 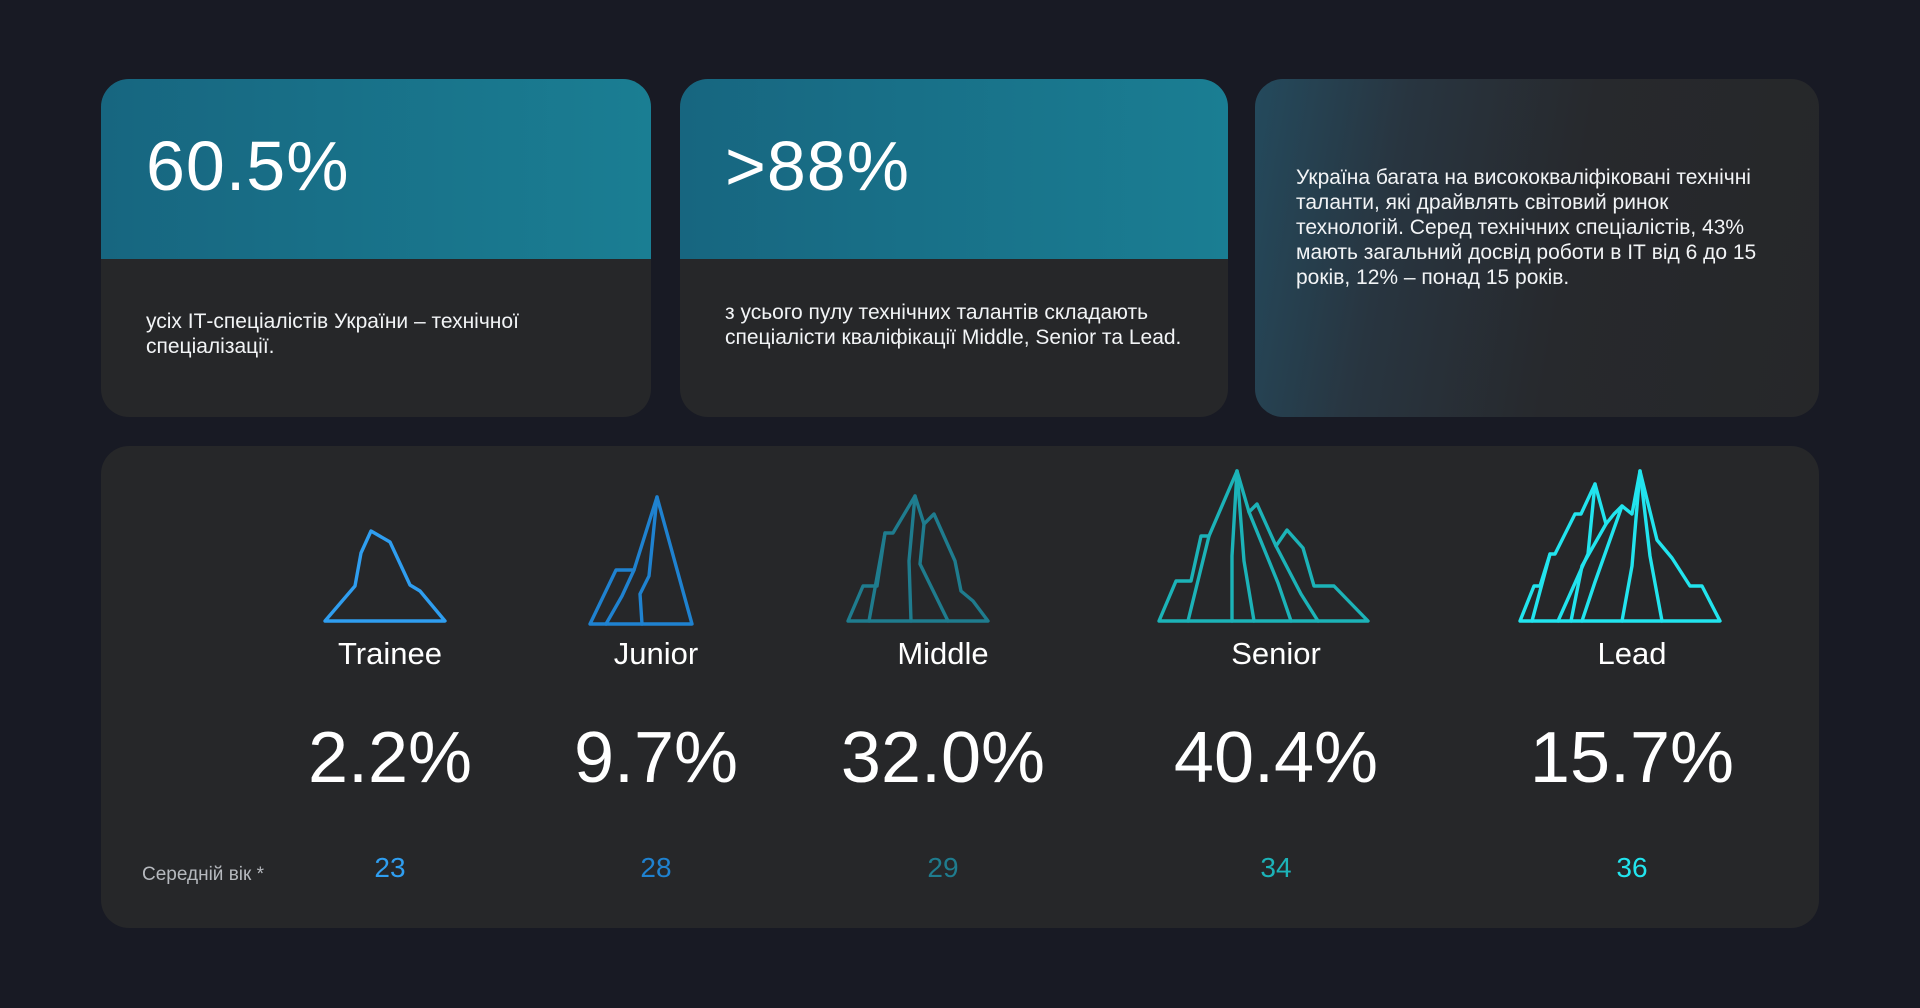 I want to click on small-mountain-icon, so click(x=385, y=576).